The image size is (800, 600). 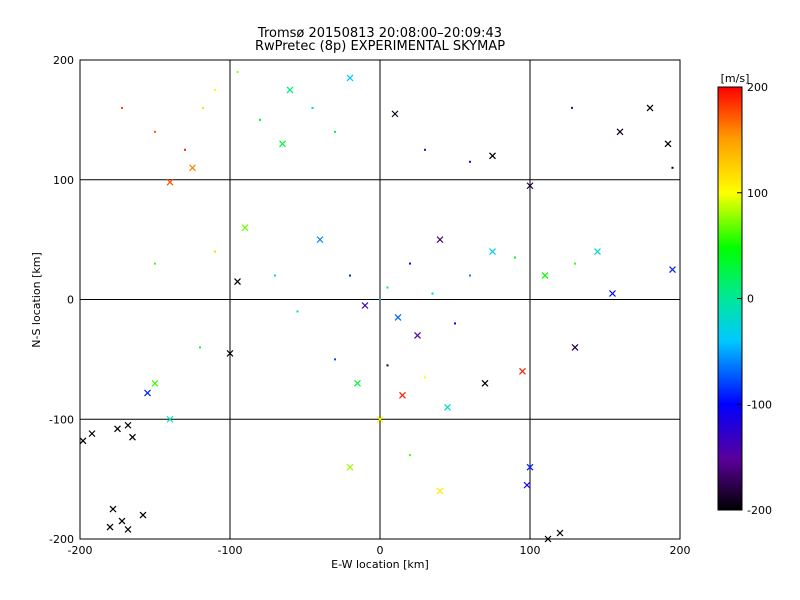 I want to click on colorbar-tick-label: -100, so click(x=759, y=404).